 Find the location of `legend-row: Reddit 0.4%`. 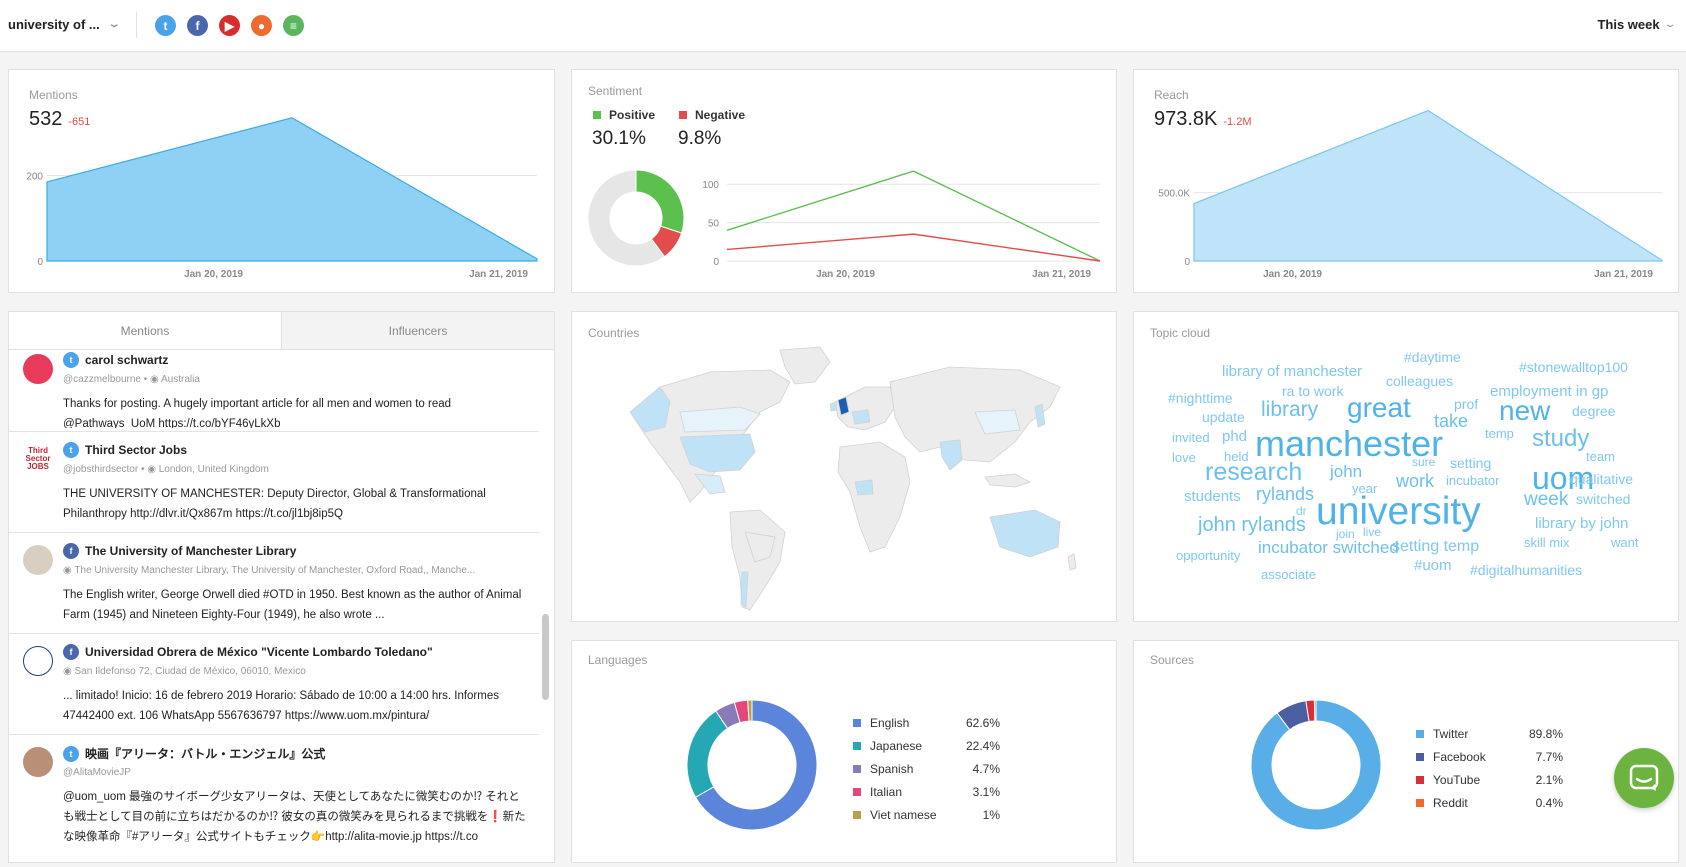

legend-row: Reddit 0.4% is located at coordinates (1489, 803).